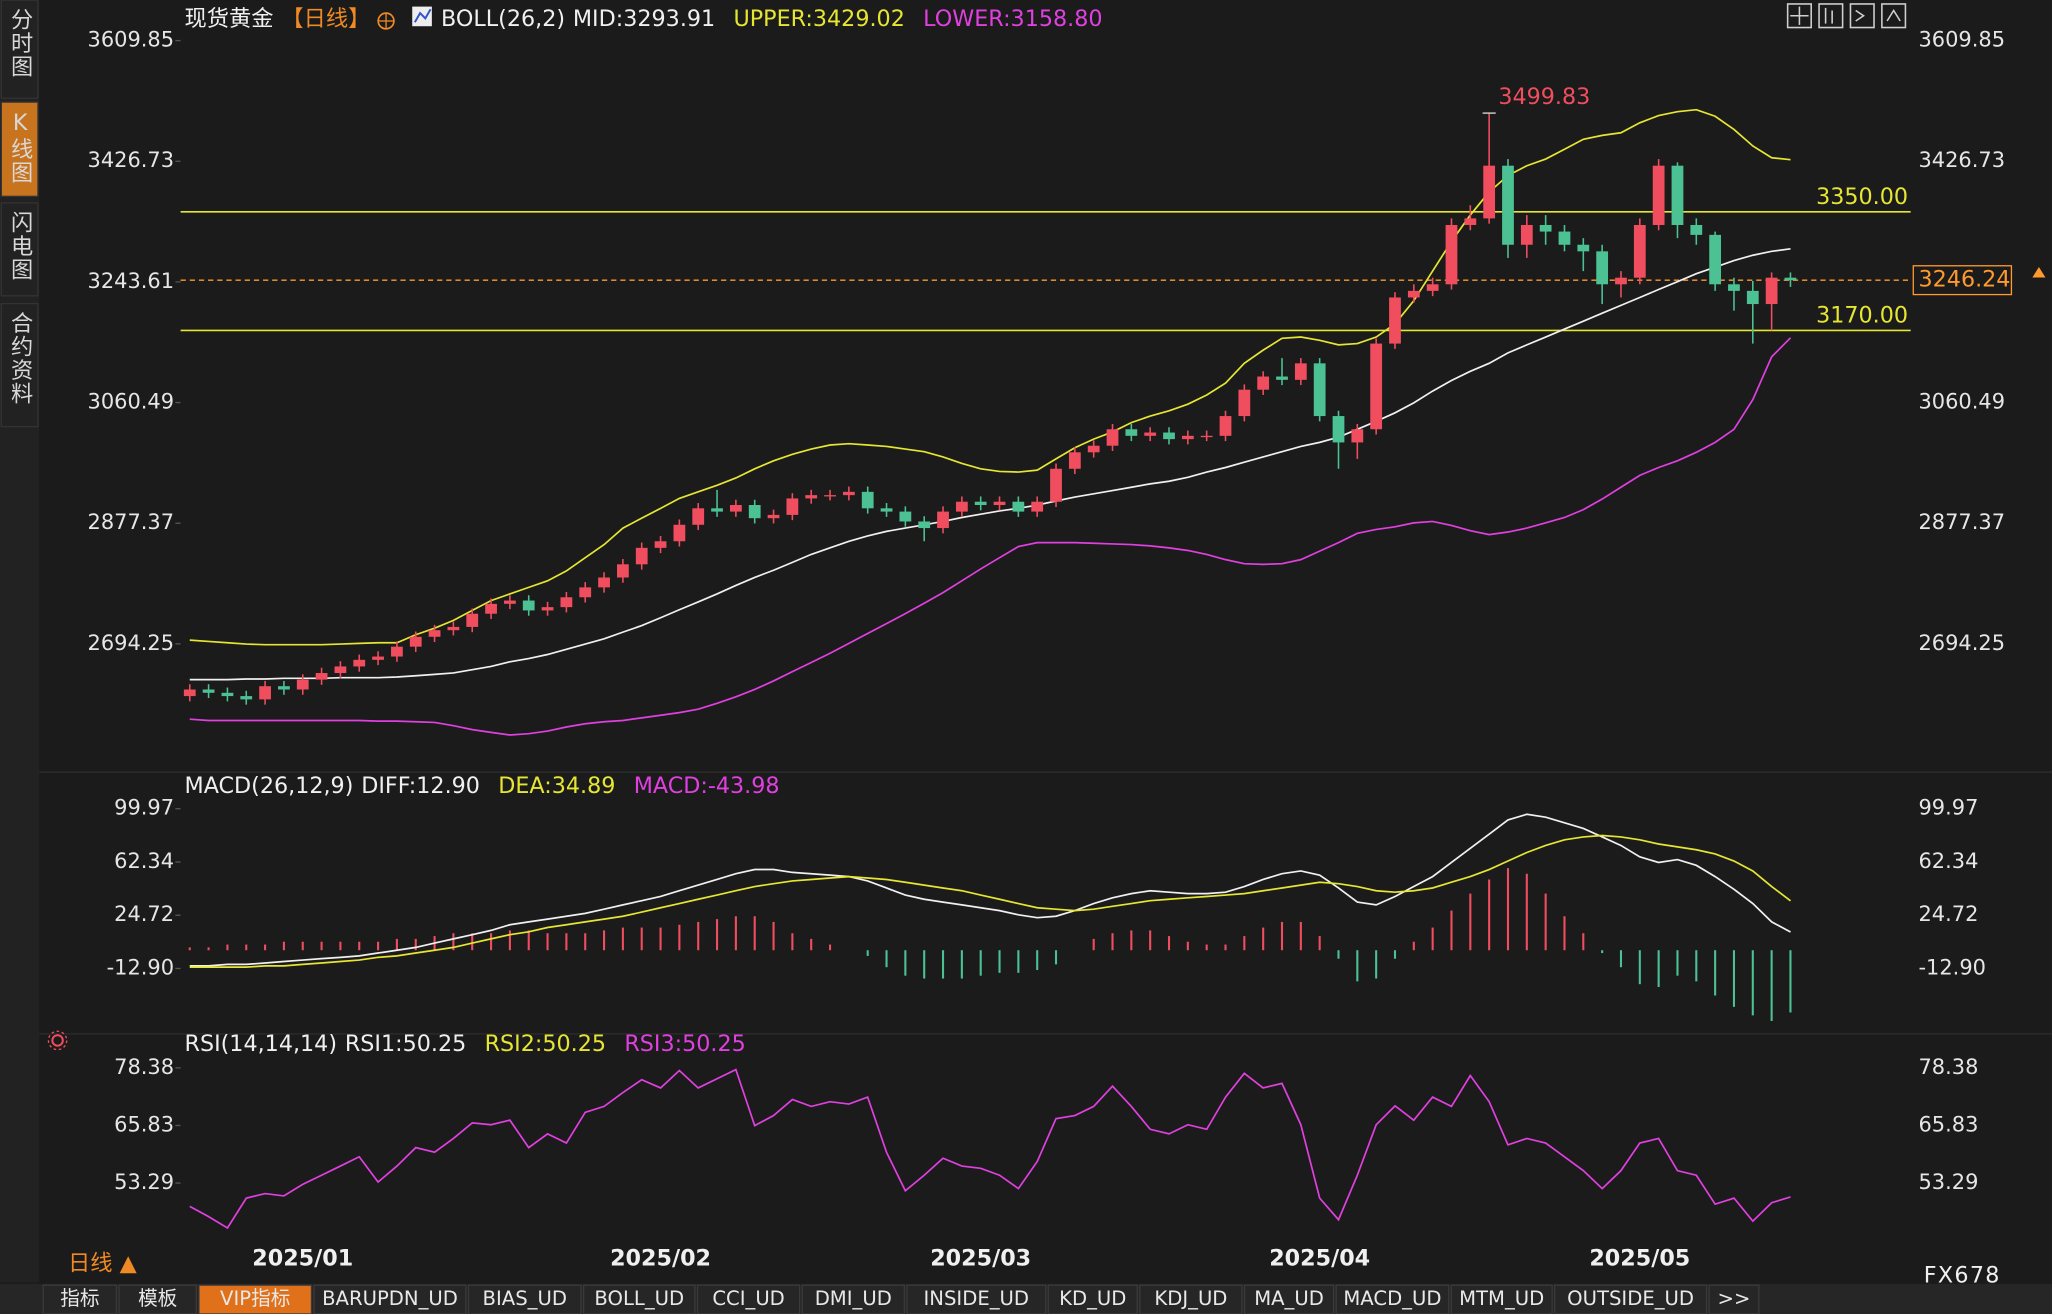 This screenshot has height=1314, width=2052. What do you see at coordinates (503, 19) in the screenshot?
I see `indicator-label: BOLL(26,2)` at bounding box center [503, 19].